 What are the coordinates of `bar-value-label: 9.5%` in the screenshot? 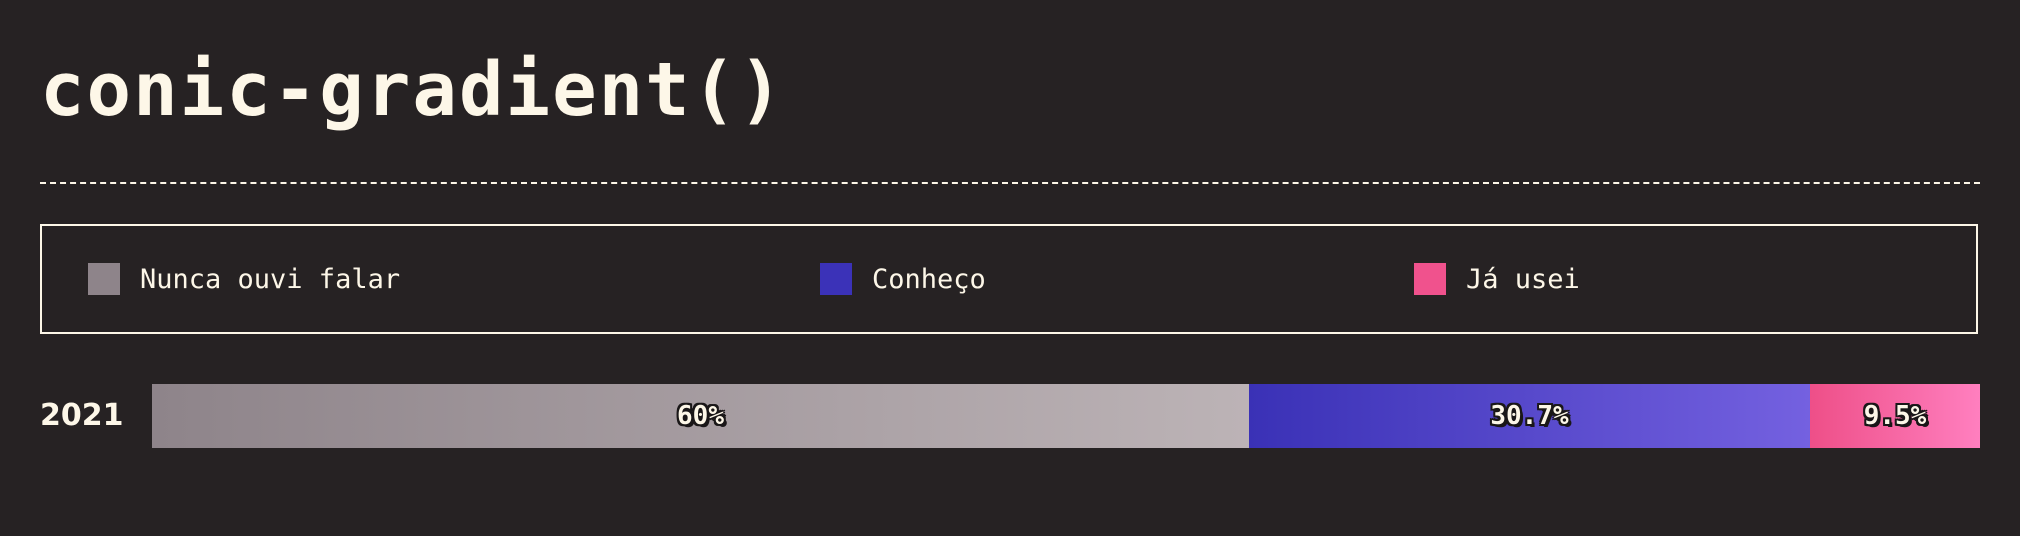 It's located at (1895, 416).